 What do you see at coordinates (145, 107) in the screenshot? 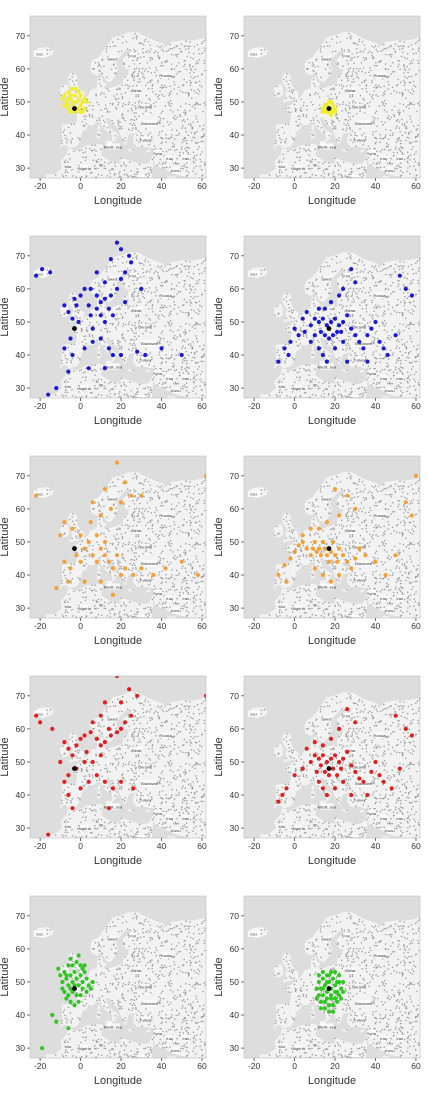
I see `country-label: Ukraine` at bounding box center [145, 107].